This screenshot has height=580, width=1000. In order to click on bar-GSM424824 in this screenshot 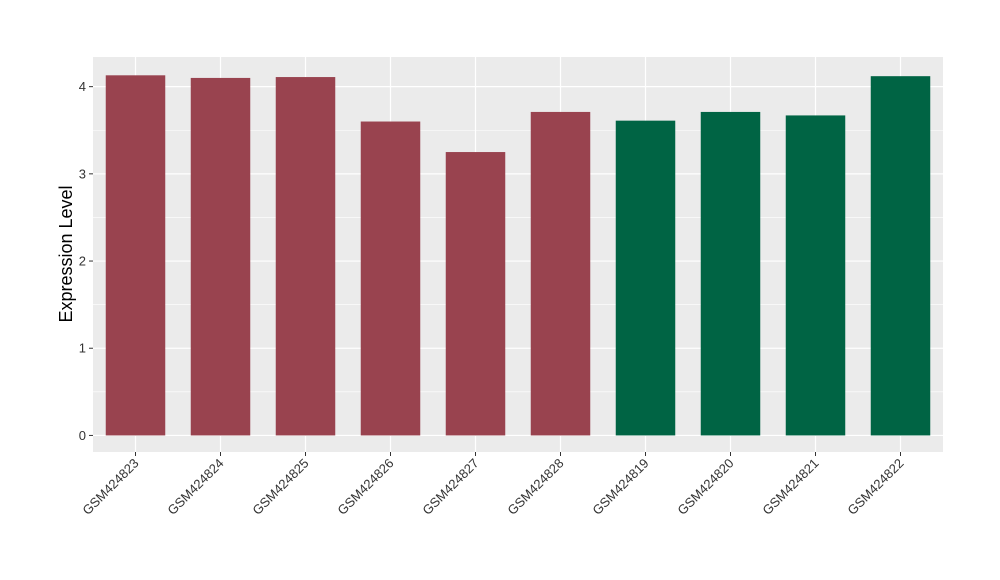, I will do `click(220, 256)`.